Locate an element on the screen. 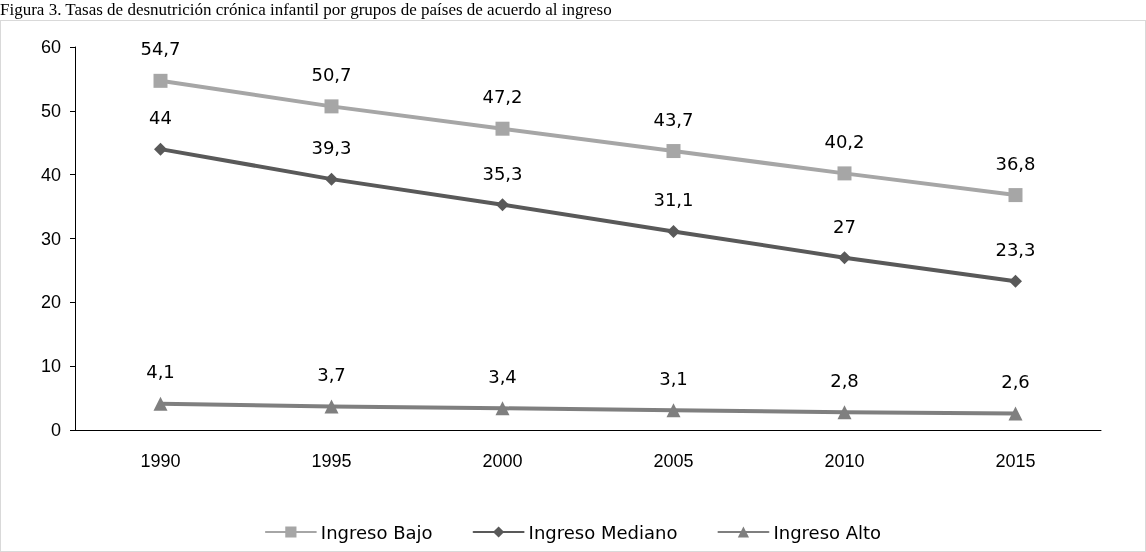 This screenshot has width=1146, height=552. data-label: 44 is located at coordinates (160, 118).